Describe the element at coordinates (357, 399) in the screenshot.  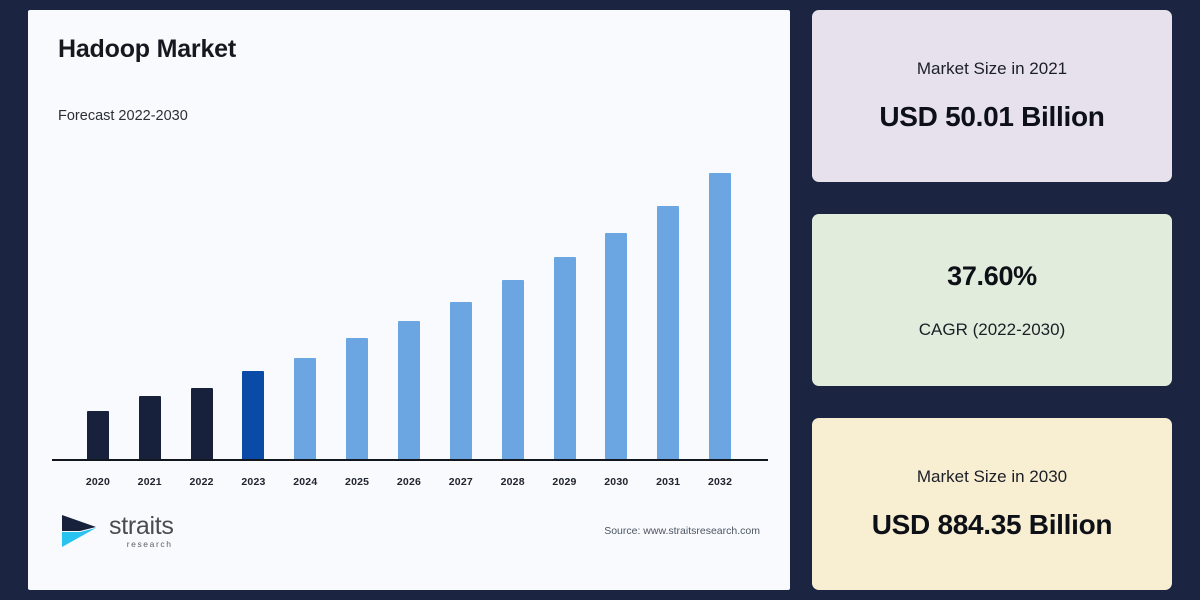
I see `bar-2025` at that location.